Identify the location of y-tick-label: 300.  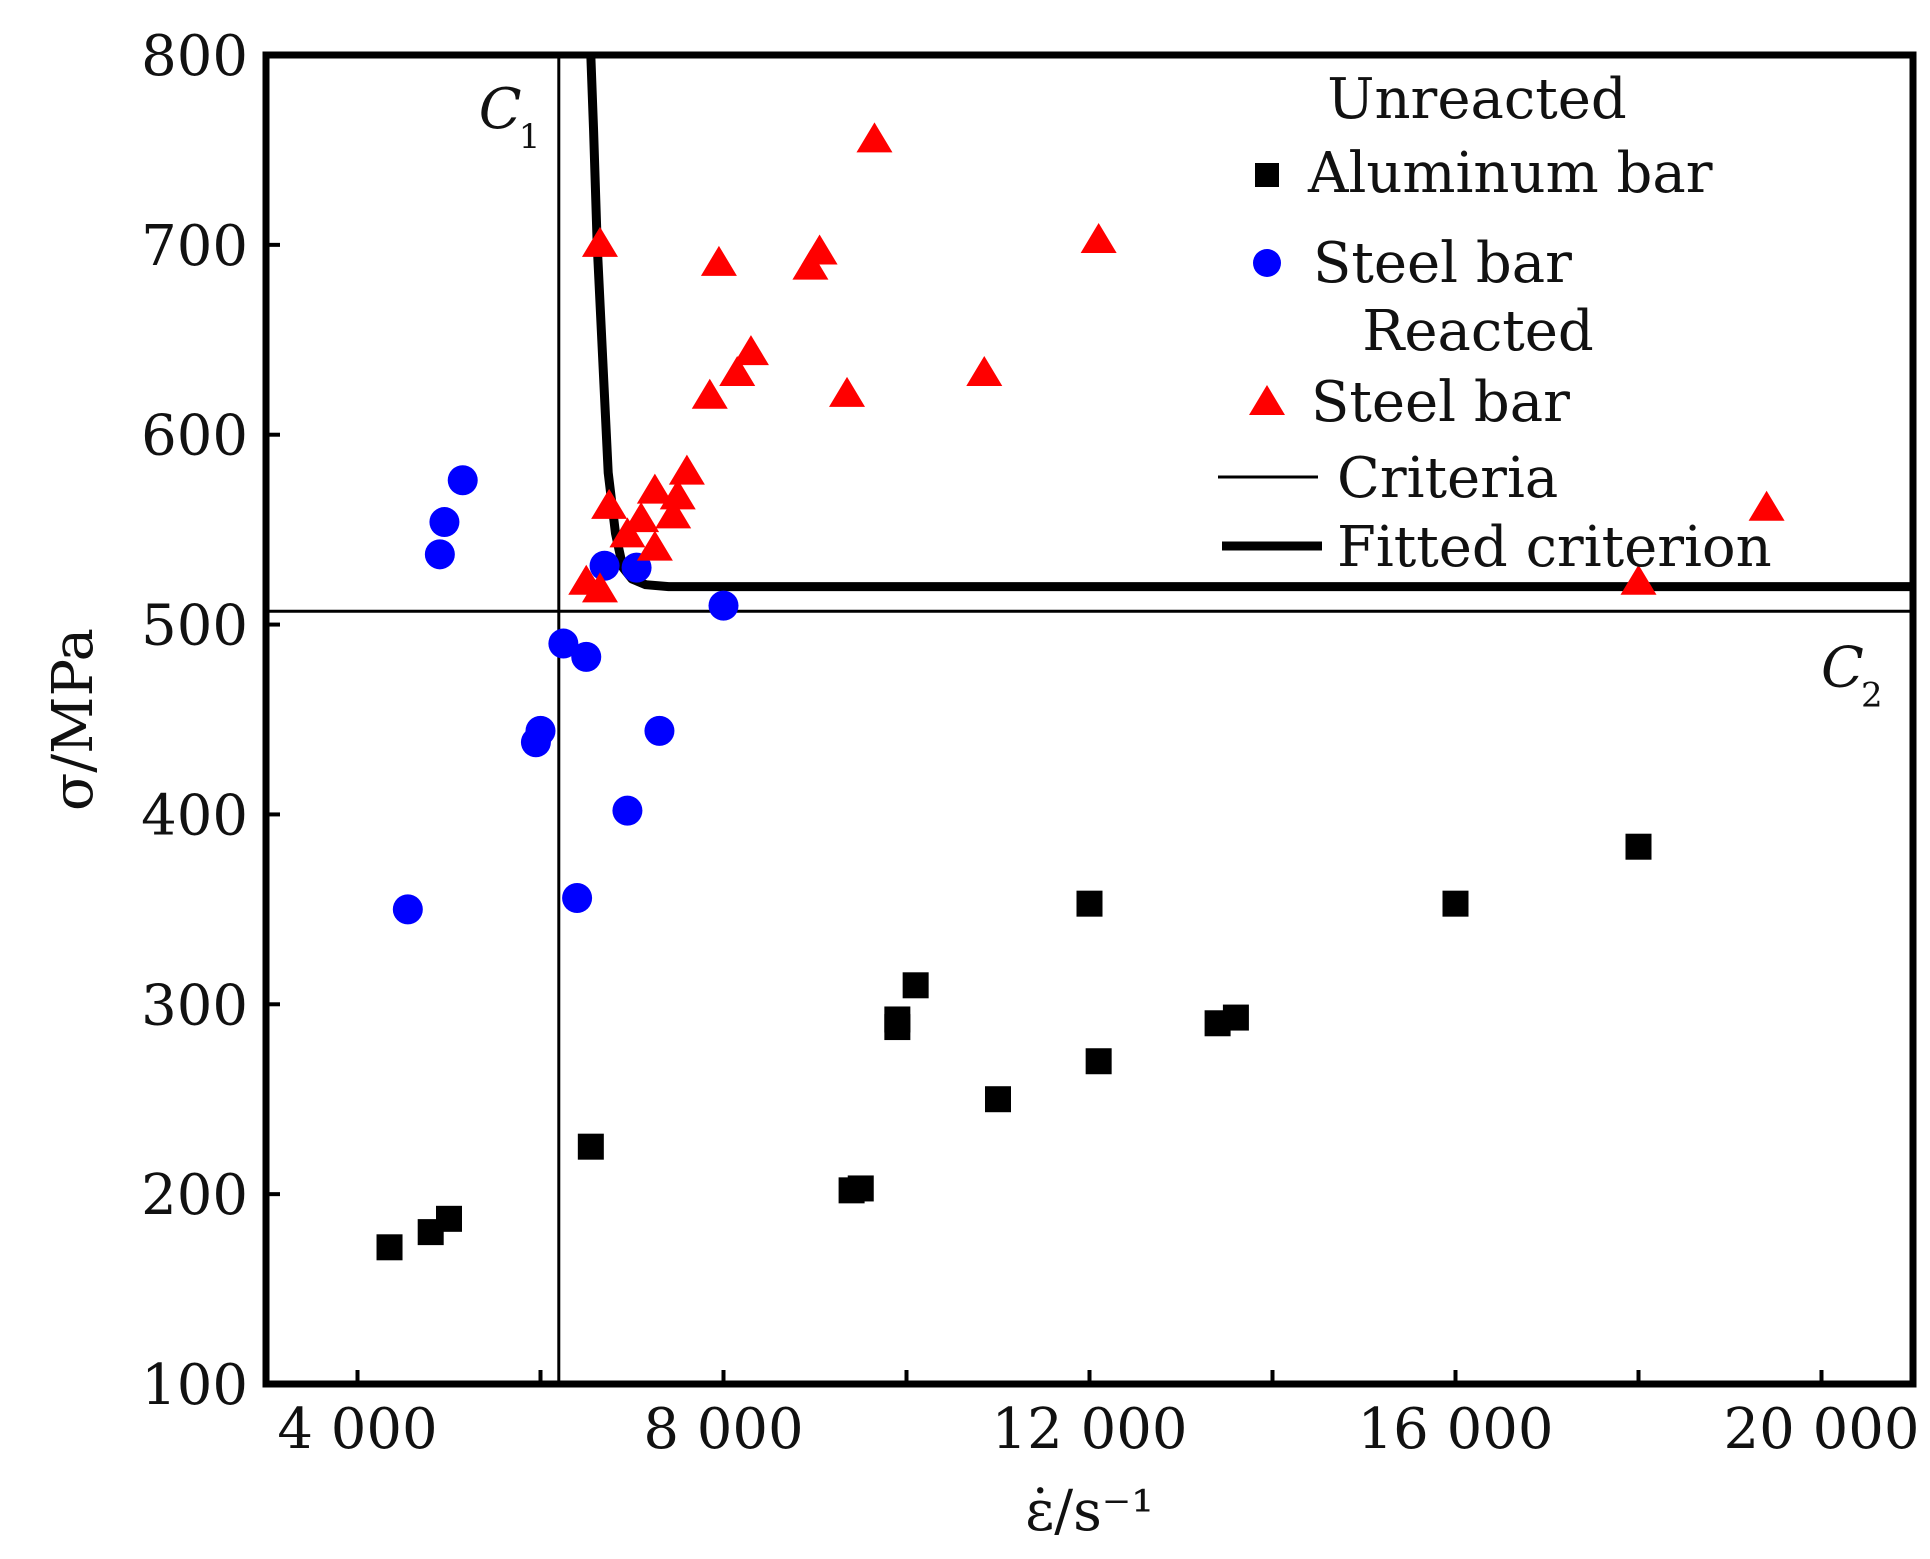
(194, 1005).